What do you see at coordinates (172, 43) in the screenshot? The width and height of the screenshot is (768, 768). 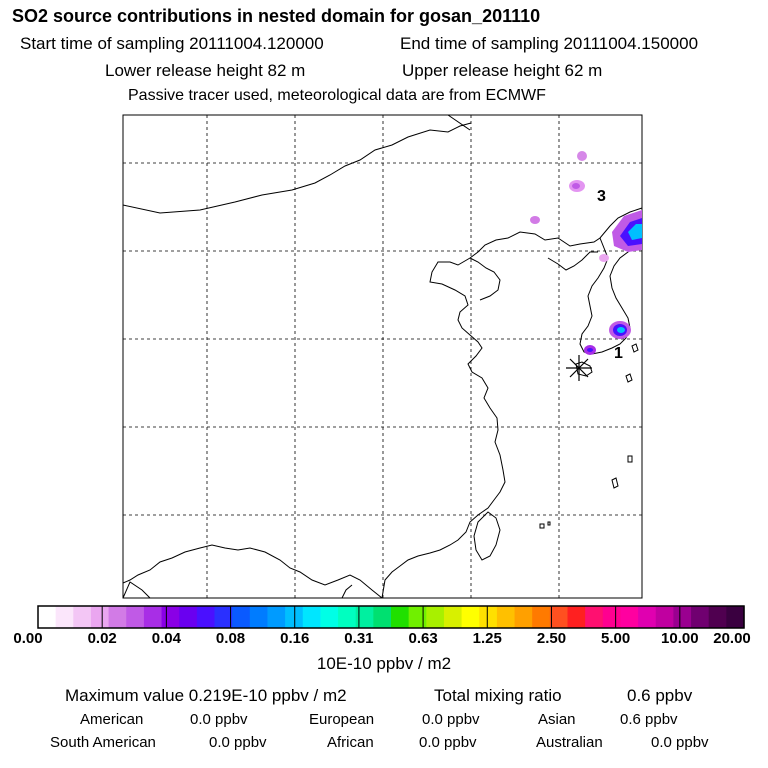 I see `start-time-label: Start time of sampling 20111004.120000` at bounding box center [172, 43].